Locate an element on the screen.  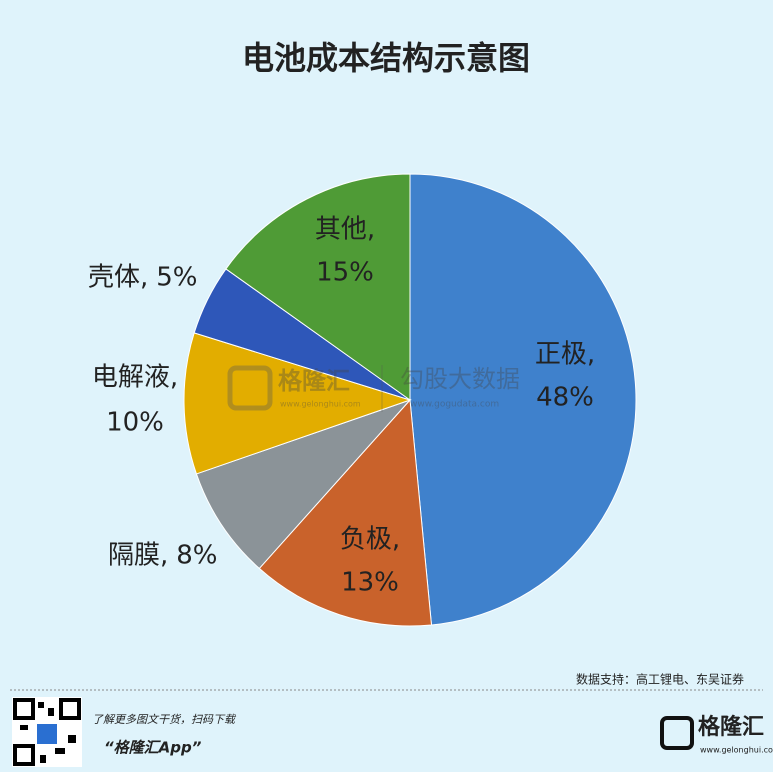
slice-label: 壳体, is located at coordinates (118, 278).